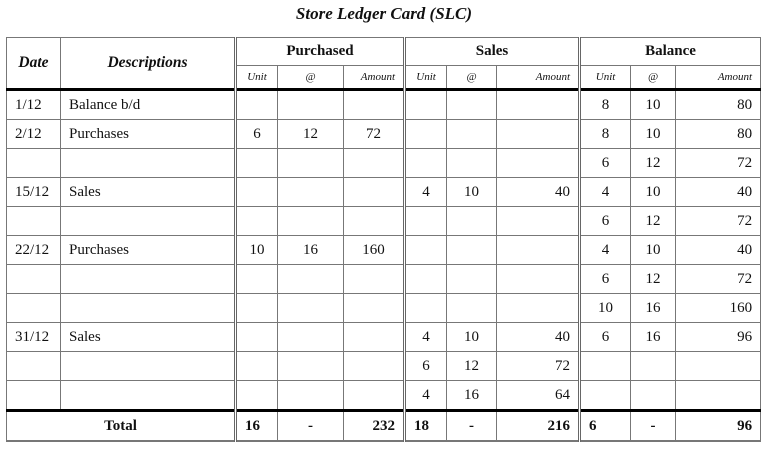 This screenshot has height=454, width=768. What do you see at coordinates (384, 134) in the screenshot?
I see `table-row: 2/12 Purchases 6 12 72 8 10 80` at bounding box center [384, 134].